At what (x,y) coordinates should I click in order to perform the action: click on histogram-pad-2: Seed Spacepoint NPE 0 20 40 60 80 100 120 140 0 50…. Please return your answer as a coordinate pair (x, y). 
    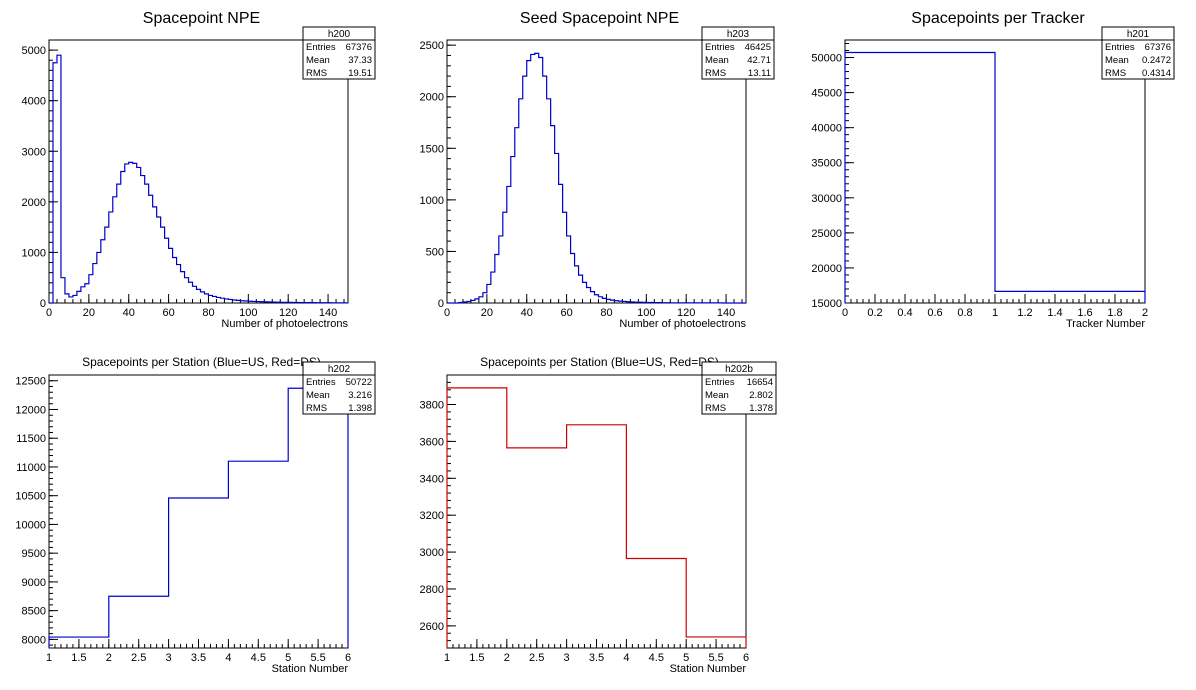
    Looking at the image, I should click on (597, 170).